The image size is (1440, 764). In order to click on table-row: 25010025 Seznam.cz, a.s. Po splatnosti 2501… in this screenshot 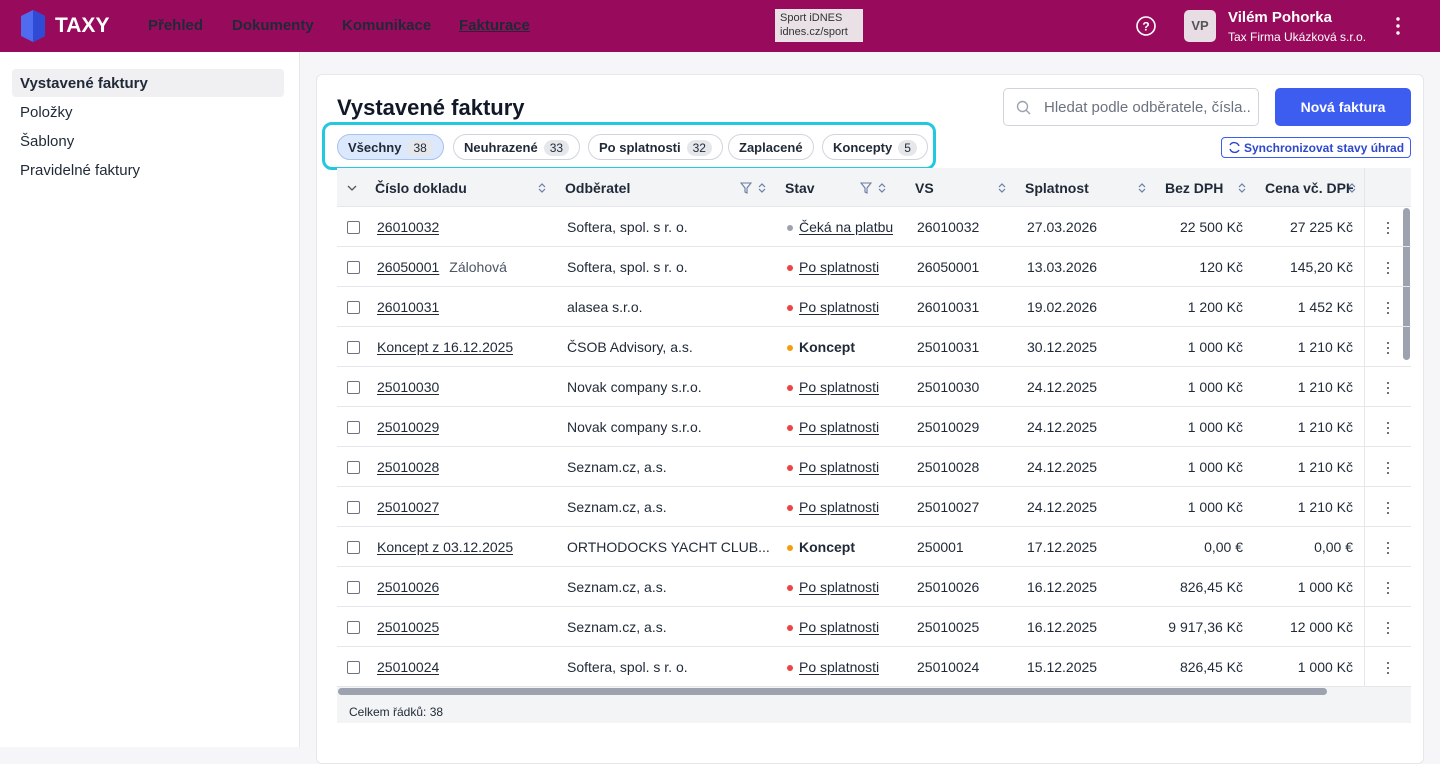, I will do `click(850, 627)`.